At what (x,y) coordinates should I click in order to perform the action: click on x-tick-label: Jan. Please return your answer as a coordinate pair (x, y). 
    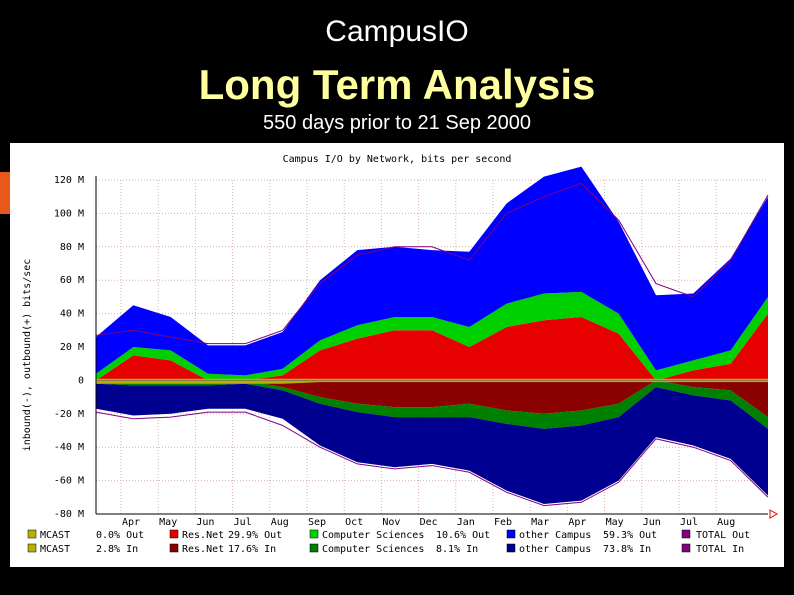
    Looking at the image, I should click on (466, 522).